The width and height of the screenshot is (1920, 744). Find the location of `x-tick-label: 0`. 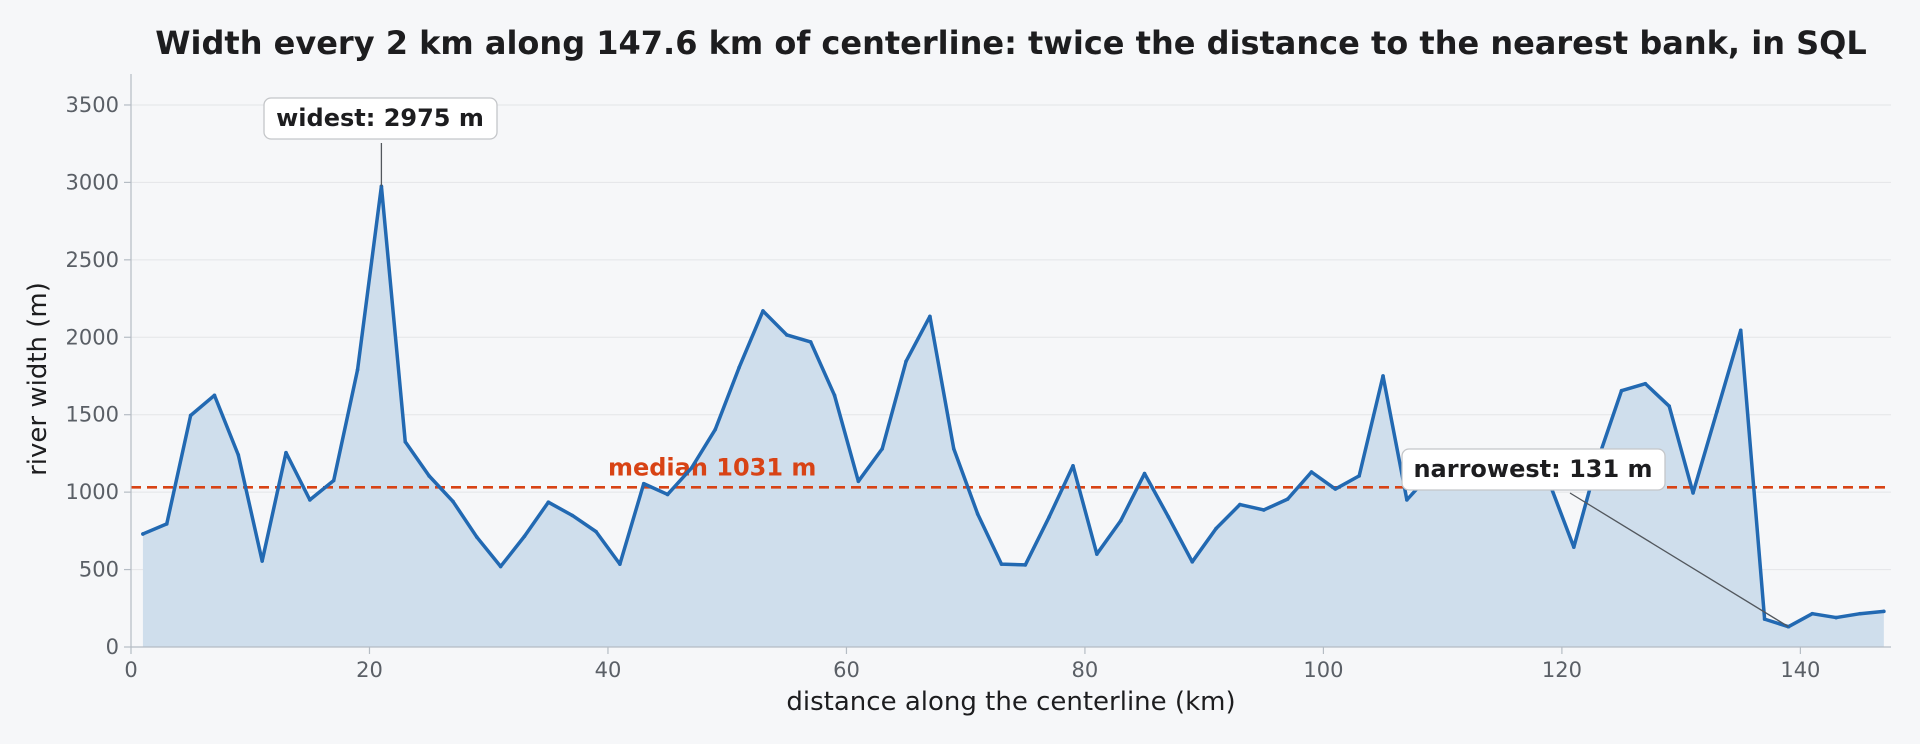

x-tick-label: 0 is located at coordinates (130, 670).